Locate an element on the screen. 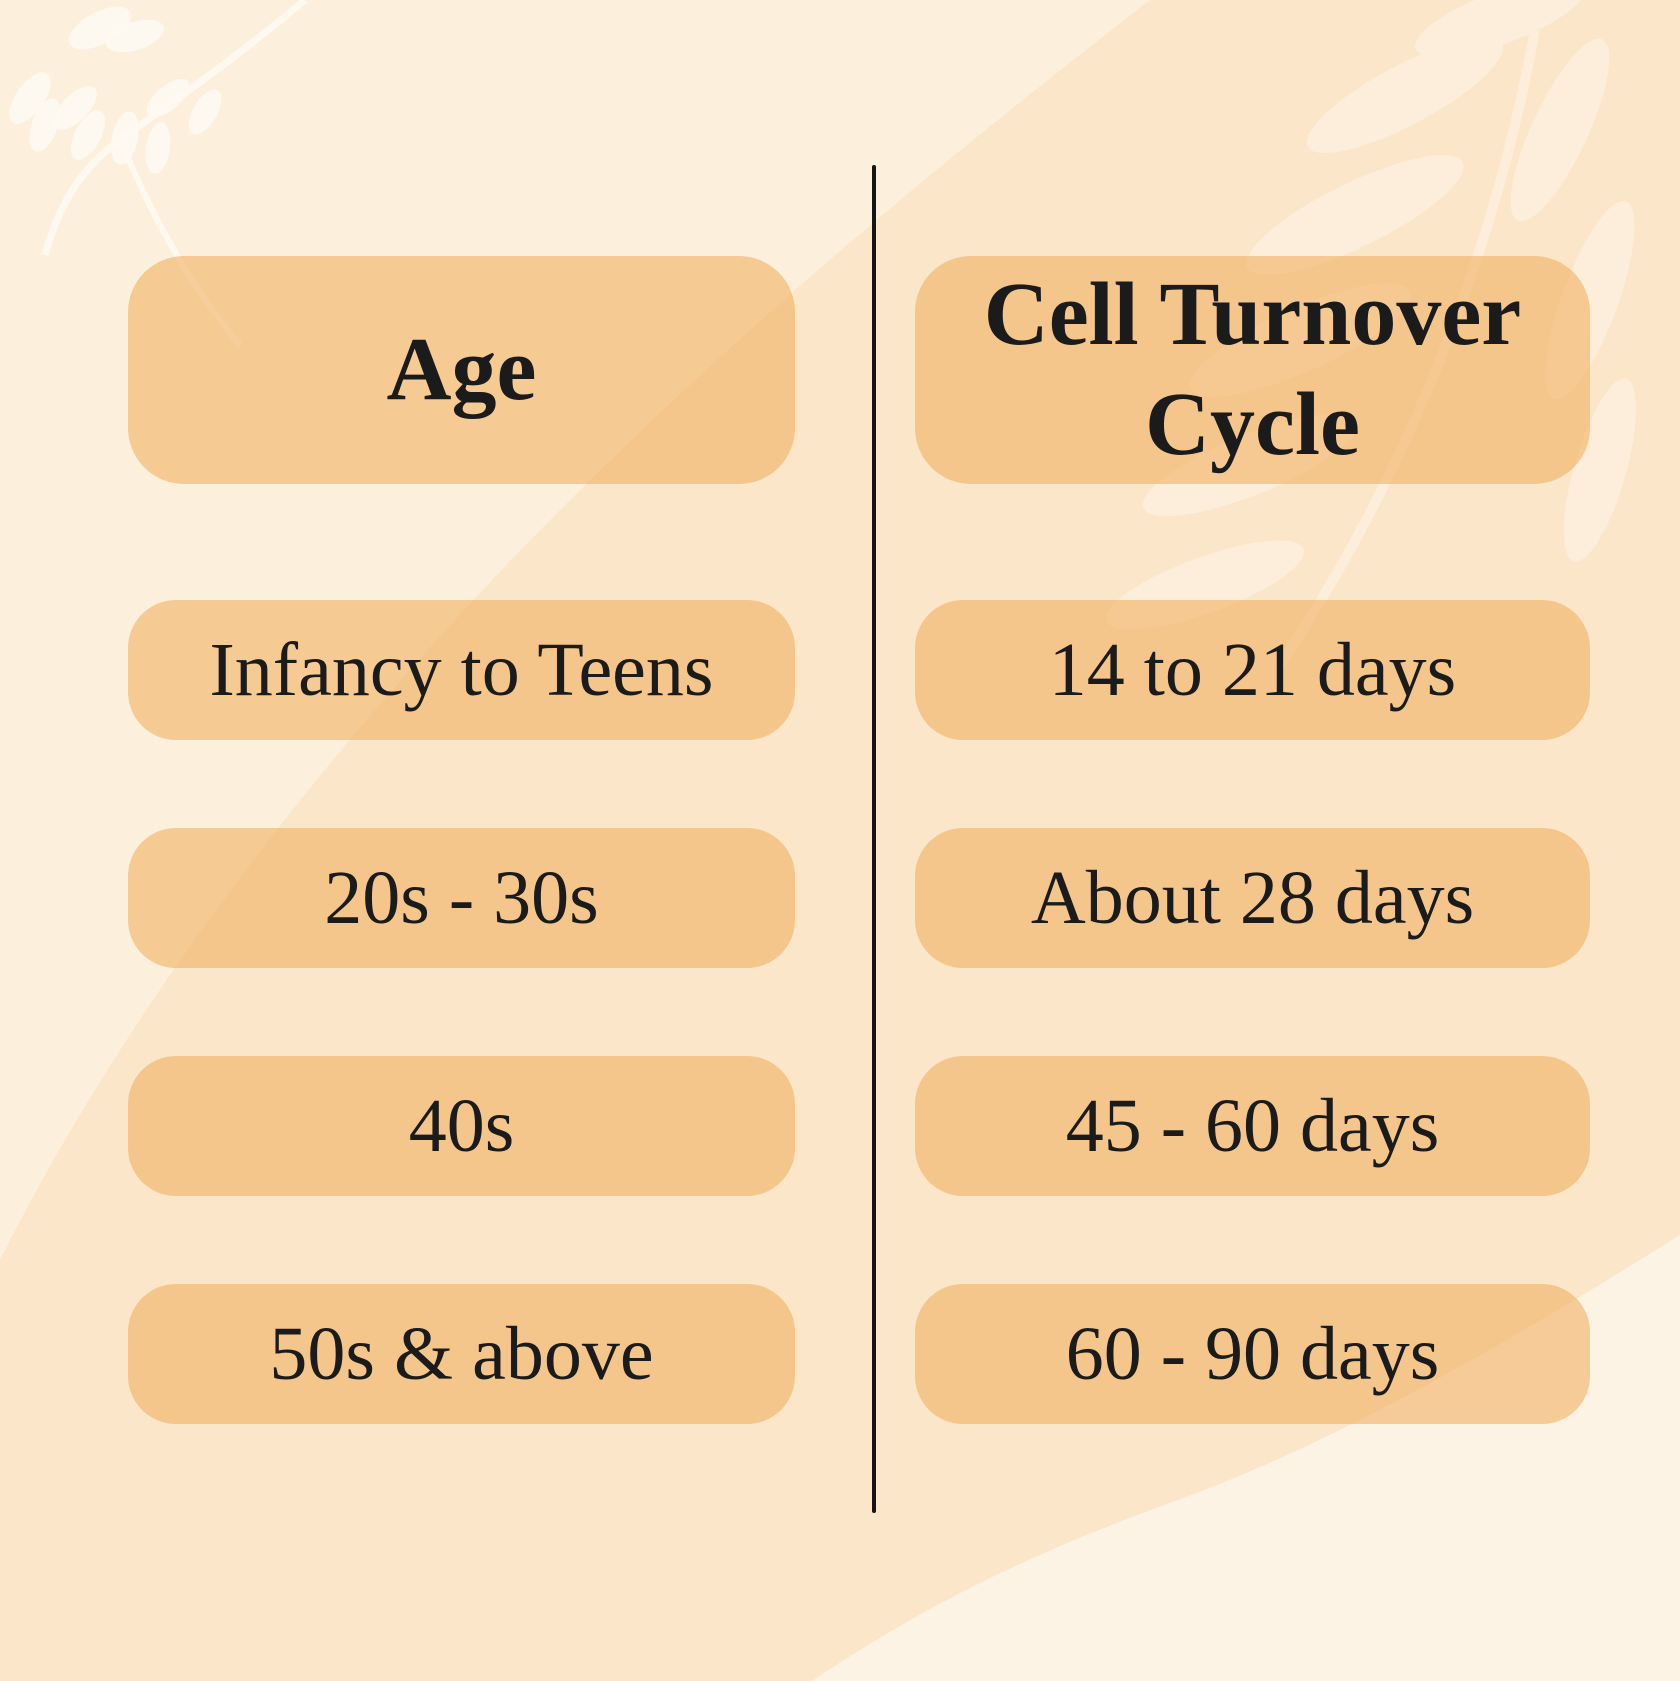 The image size is (1680, 1681). age-row-40s: 40s is located at coordinates (461, 1126).